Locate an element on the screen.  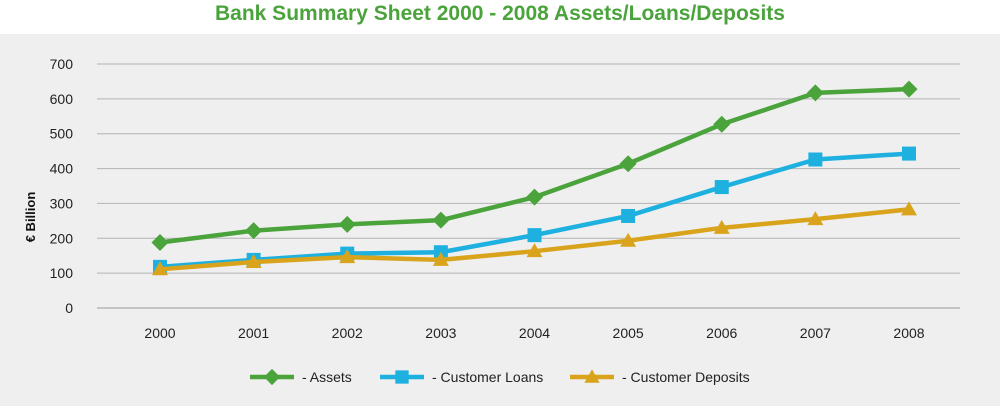
x-tick-label: 2004 is located at coordinates (534, 333).